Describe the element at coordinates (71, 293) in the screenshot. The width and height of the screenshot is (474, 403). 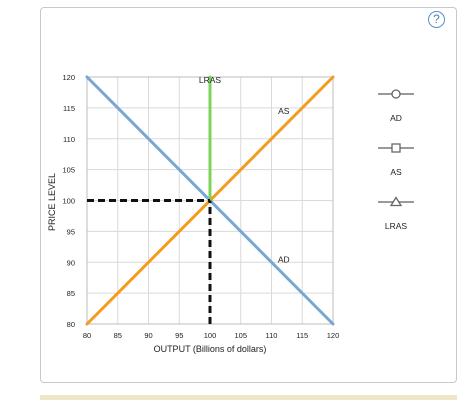
I see `y-tick-label-85: 85` at that location.